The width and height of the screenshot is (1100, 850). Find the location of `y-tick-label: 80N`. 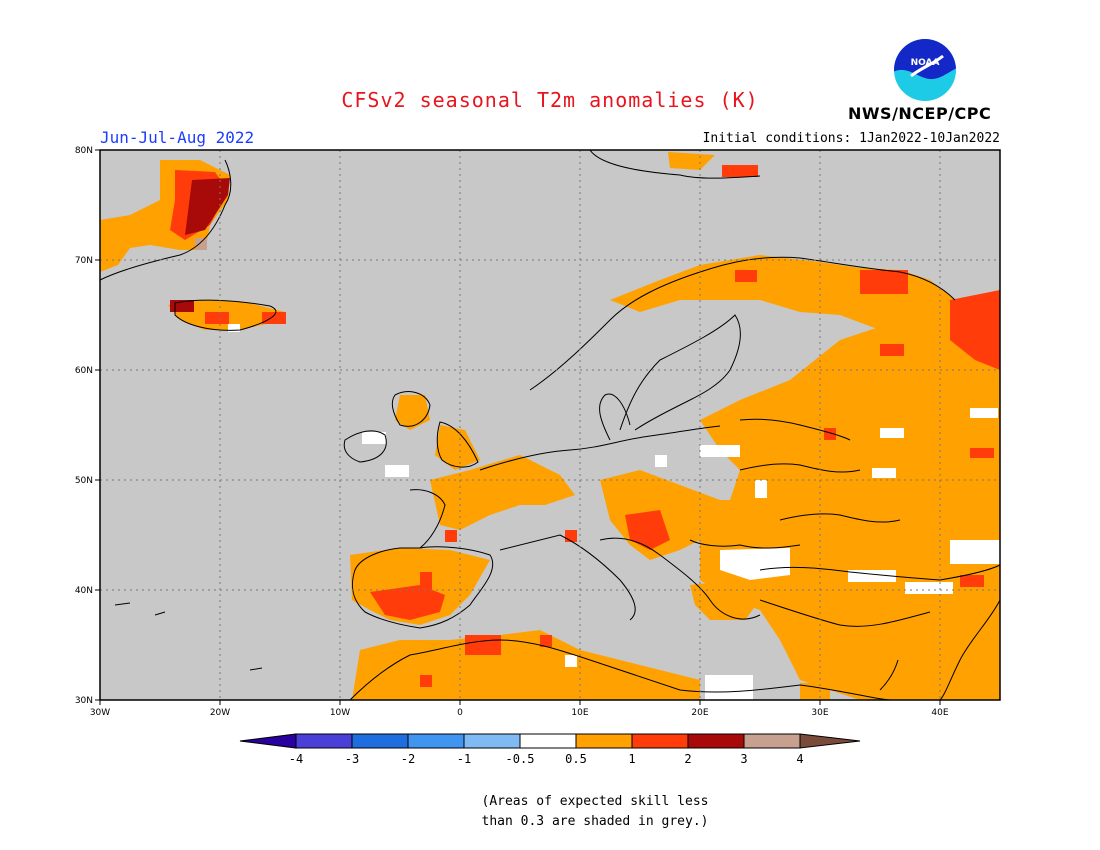

y-tick-label: 80N is located at coordinates (84, 151).